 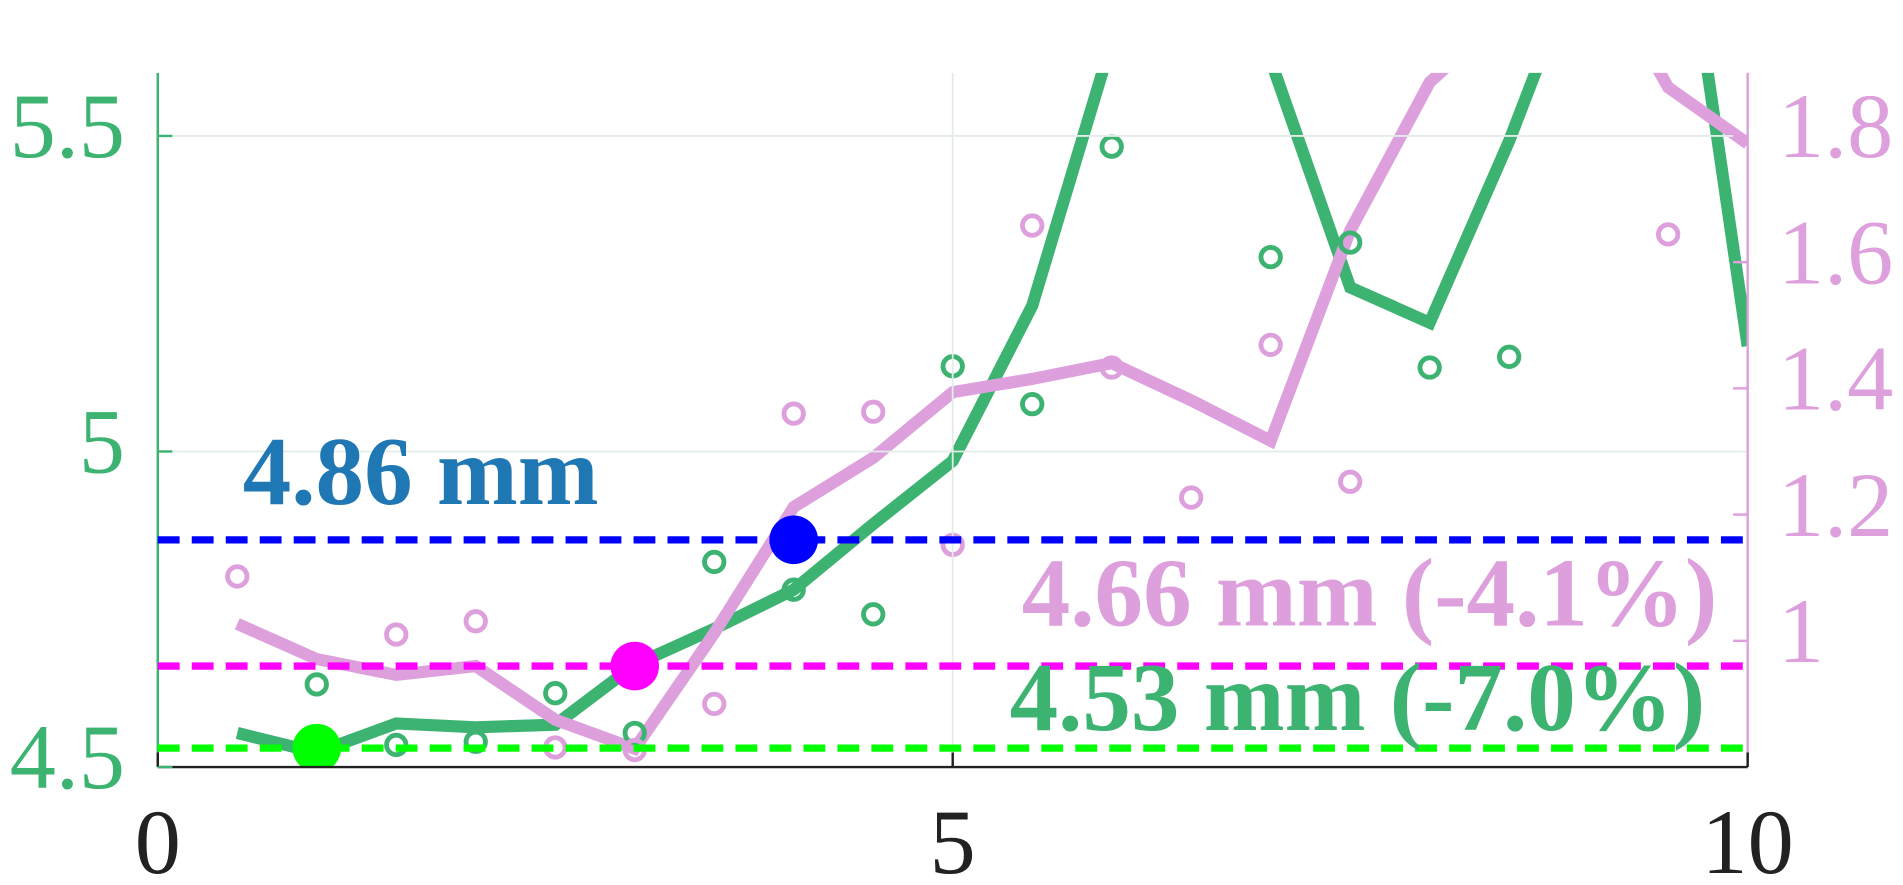 What do you see at coordinates (102, 442) in the screenshot?
I see `y-tick-label: 5` at bounding box center [102, 442].